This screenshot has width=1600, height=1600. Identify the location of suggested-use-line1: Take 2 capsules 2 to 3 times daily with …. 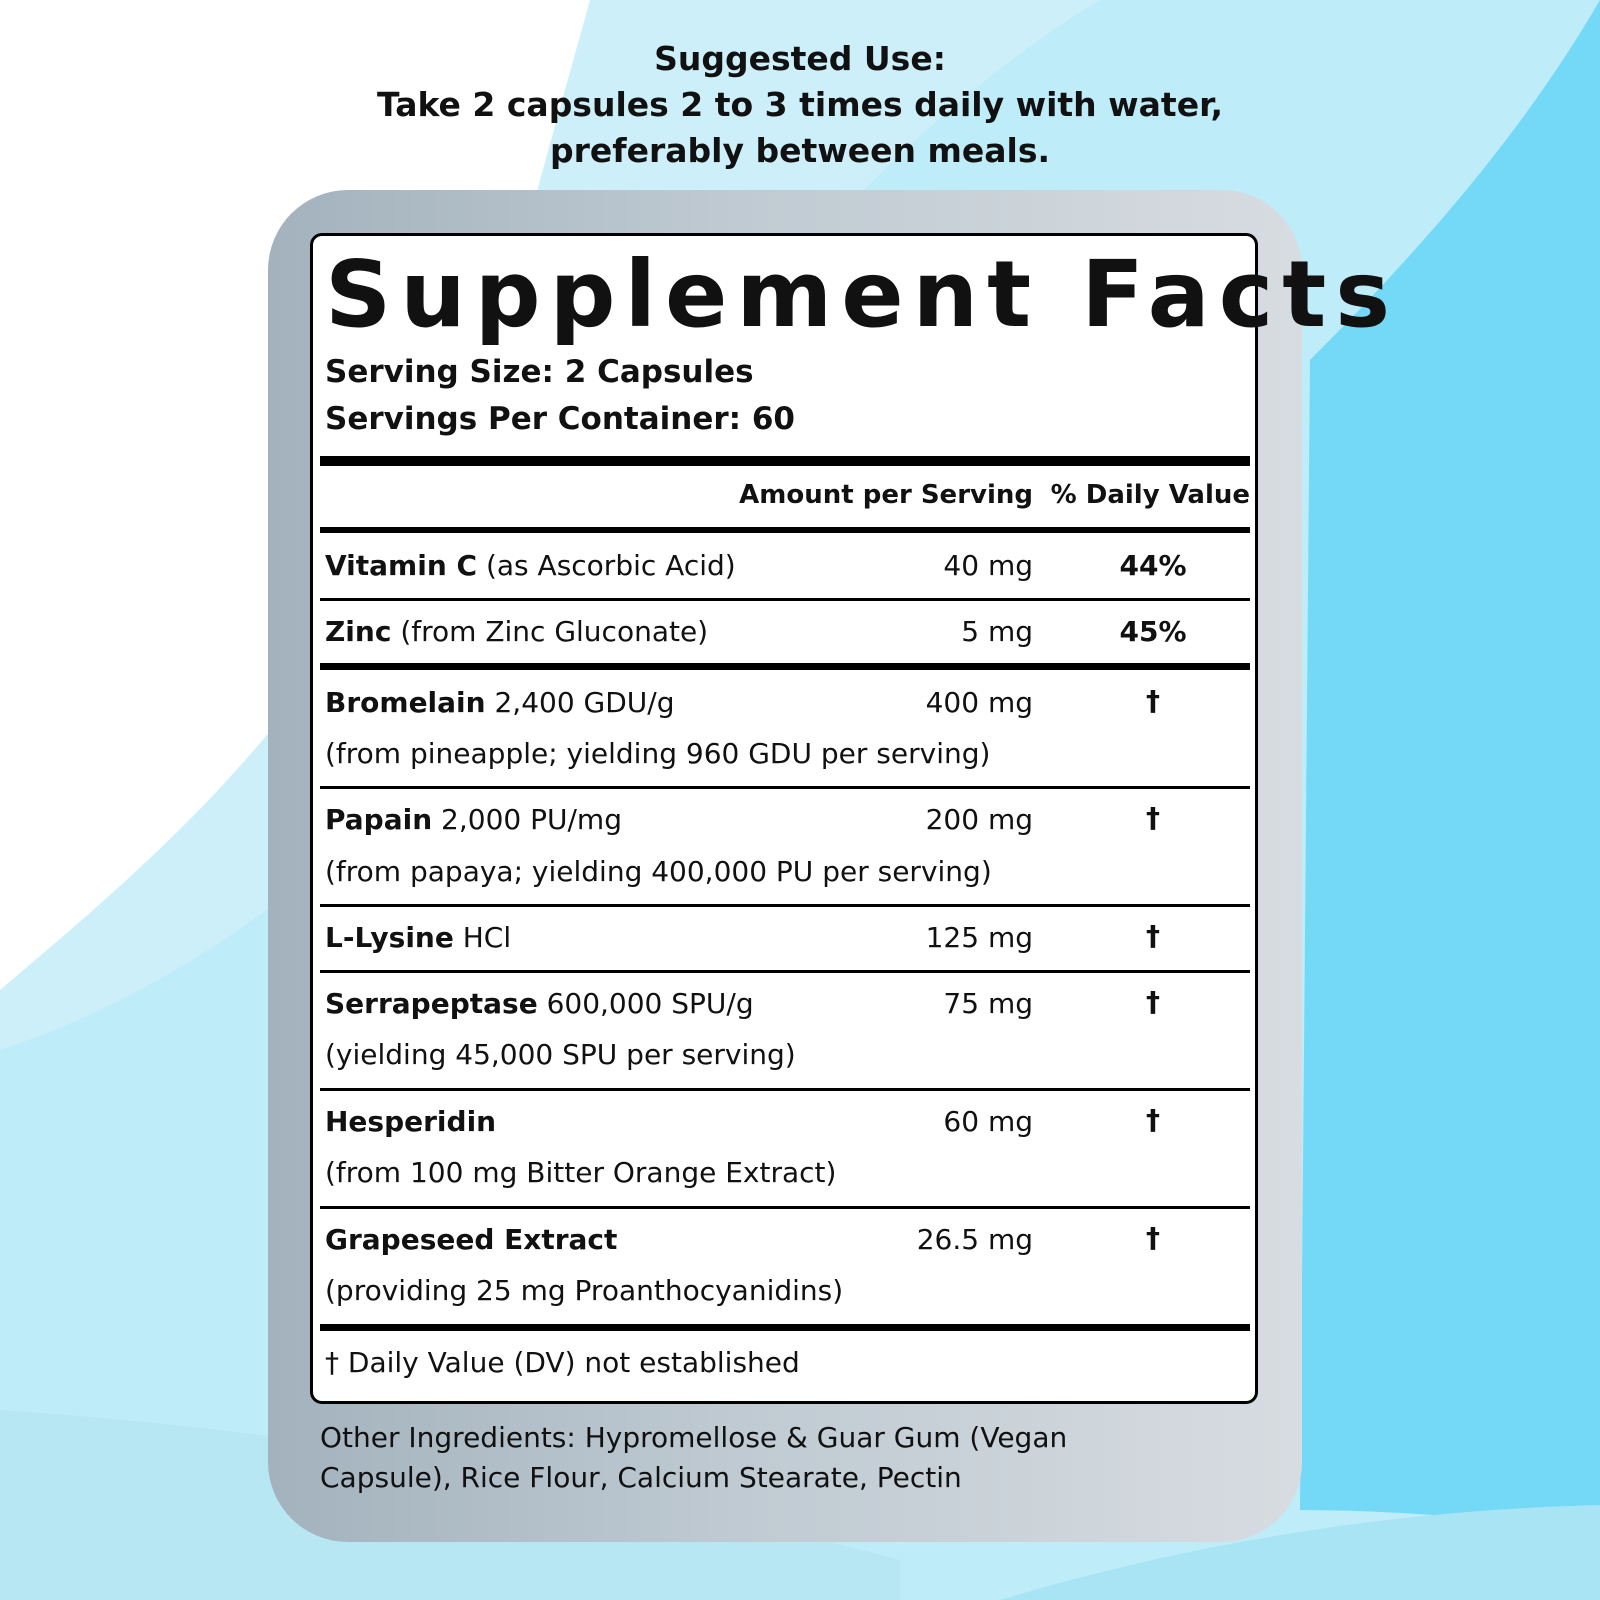
(800, 104).